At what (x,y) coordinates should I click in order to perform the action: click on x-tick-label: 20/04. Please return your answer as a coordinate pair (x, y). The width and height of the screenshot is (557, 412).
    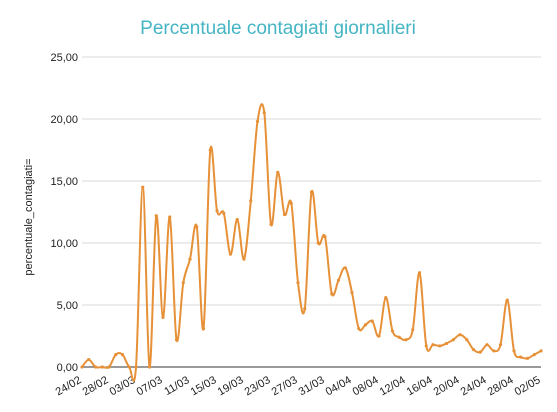
    Looking at the image, I should click on (447, 386).